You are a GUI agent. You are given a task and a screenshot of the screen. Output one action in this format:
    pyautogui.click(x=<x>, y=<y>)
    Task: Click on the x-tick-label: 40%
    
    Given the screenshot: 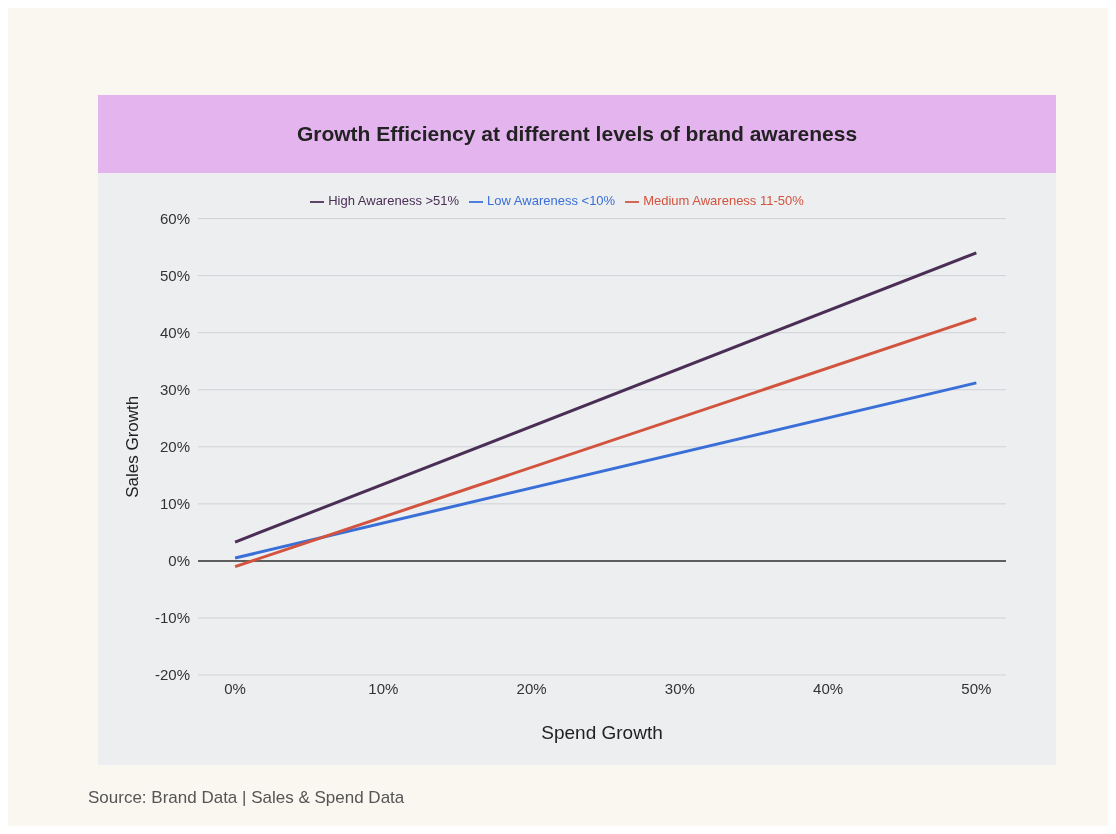 What is the action you would take?
    pyautogui.click(x=828, y=688)
    